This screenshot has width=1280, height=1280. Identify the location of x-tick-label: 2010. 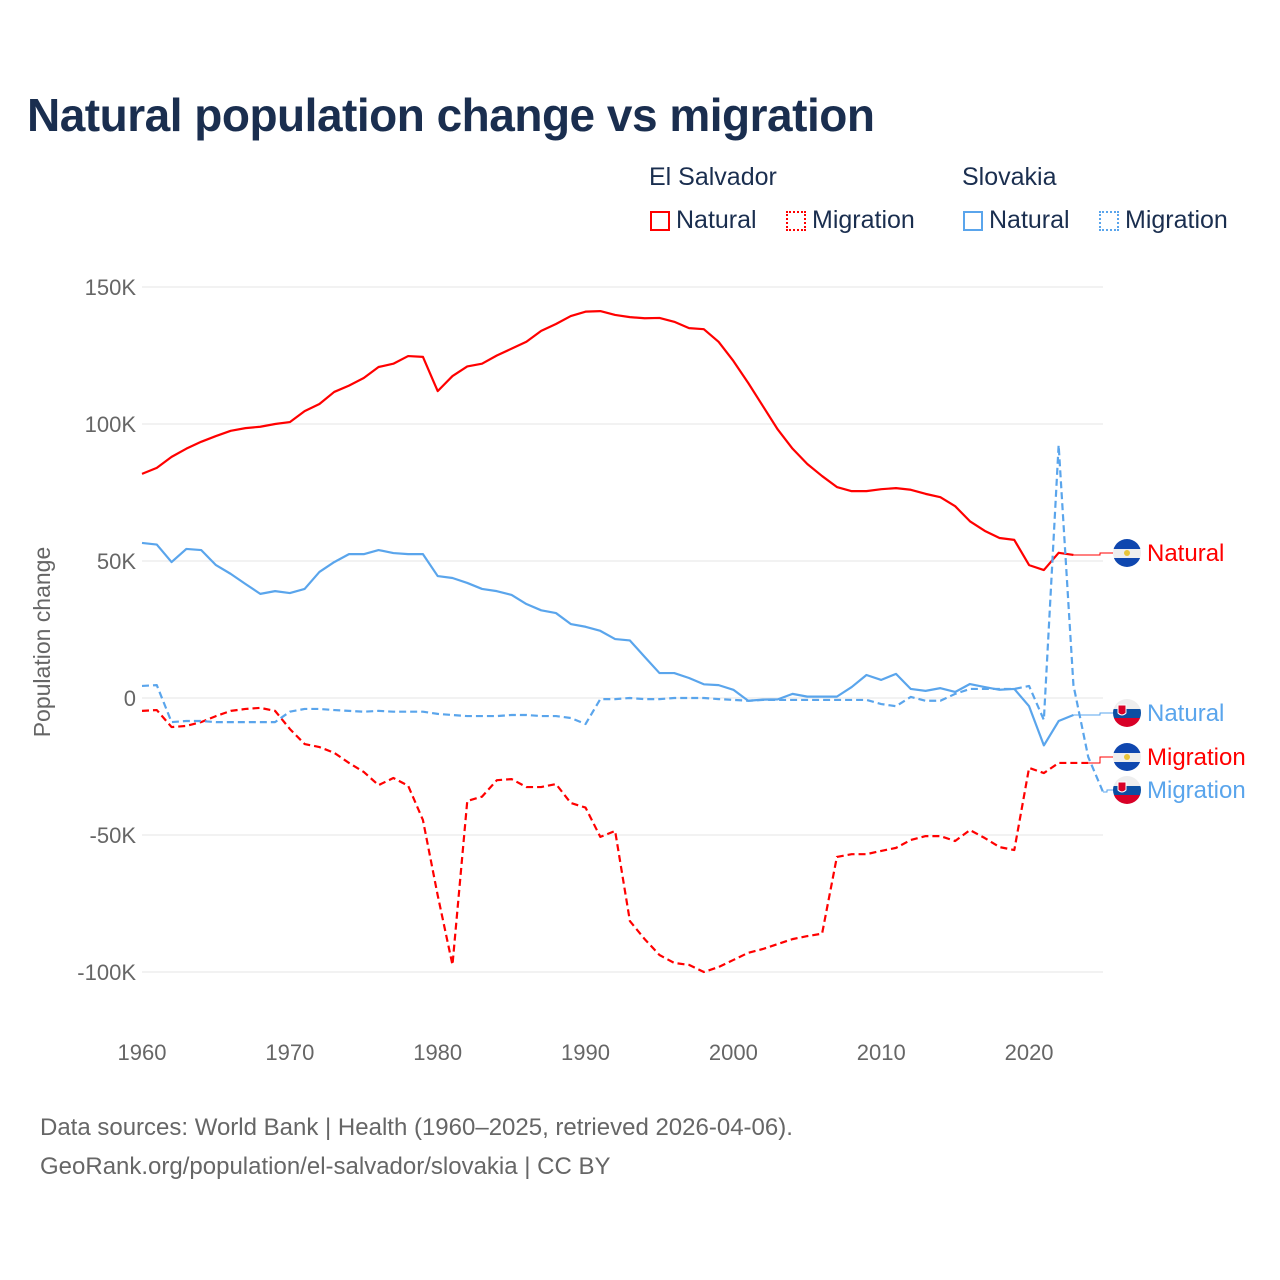
(881, 1052).